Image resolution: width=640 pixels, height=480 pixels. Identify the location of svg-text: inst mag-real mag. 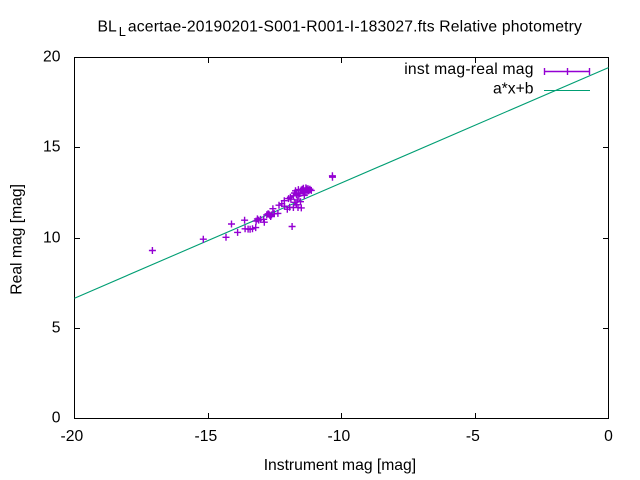
(468, 69).